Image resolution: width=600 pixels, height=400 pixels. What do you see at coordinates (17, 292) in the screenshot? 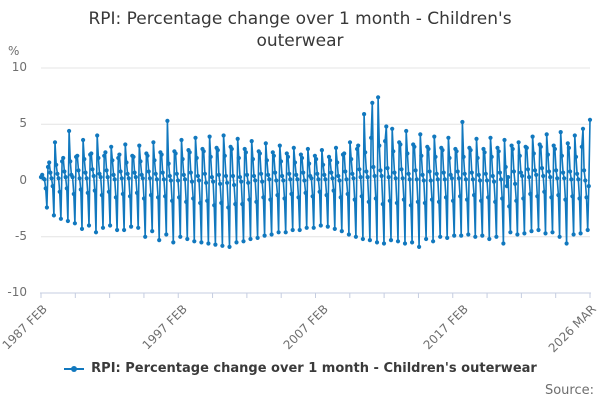
I see `y-tick-label: -10` at bounding box center [17, 292].